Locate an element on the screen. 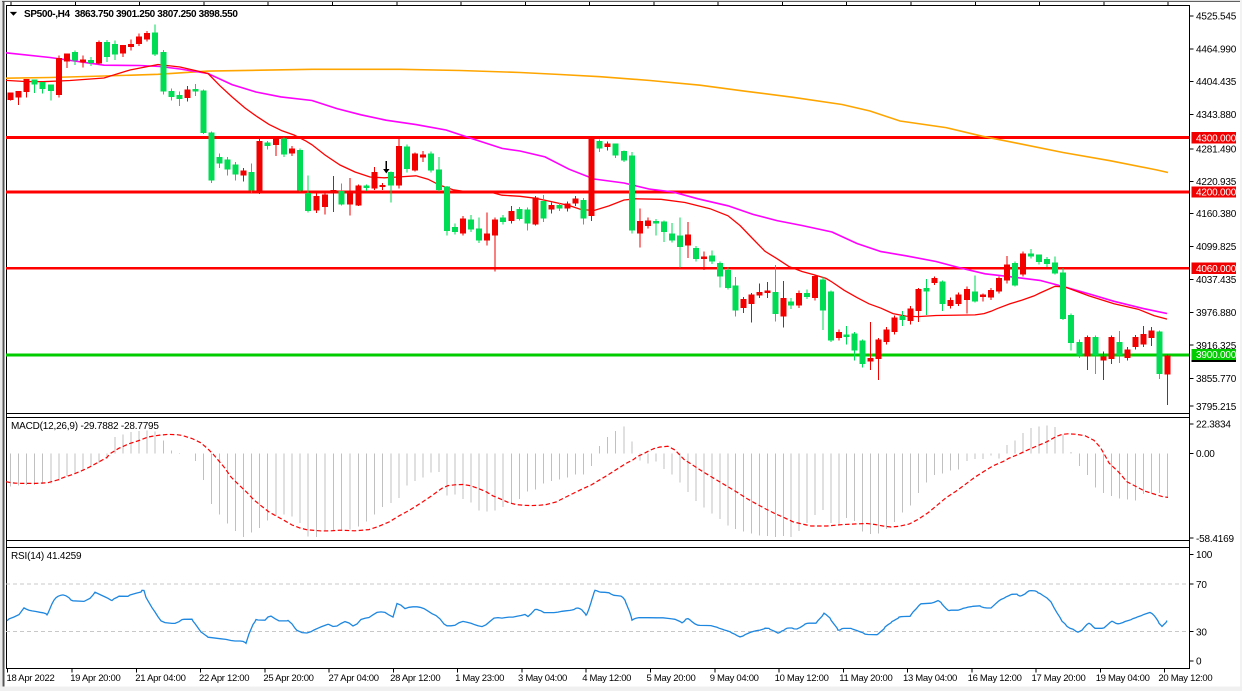 Image resolution: width=1242 pixels, height=691 pixels. svg-text: 21 Apr 04:00 is located at coordinates (160, 678).